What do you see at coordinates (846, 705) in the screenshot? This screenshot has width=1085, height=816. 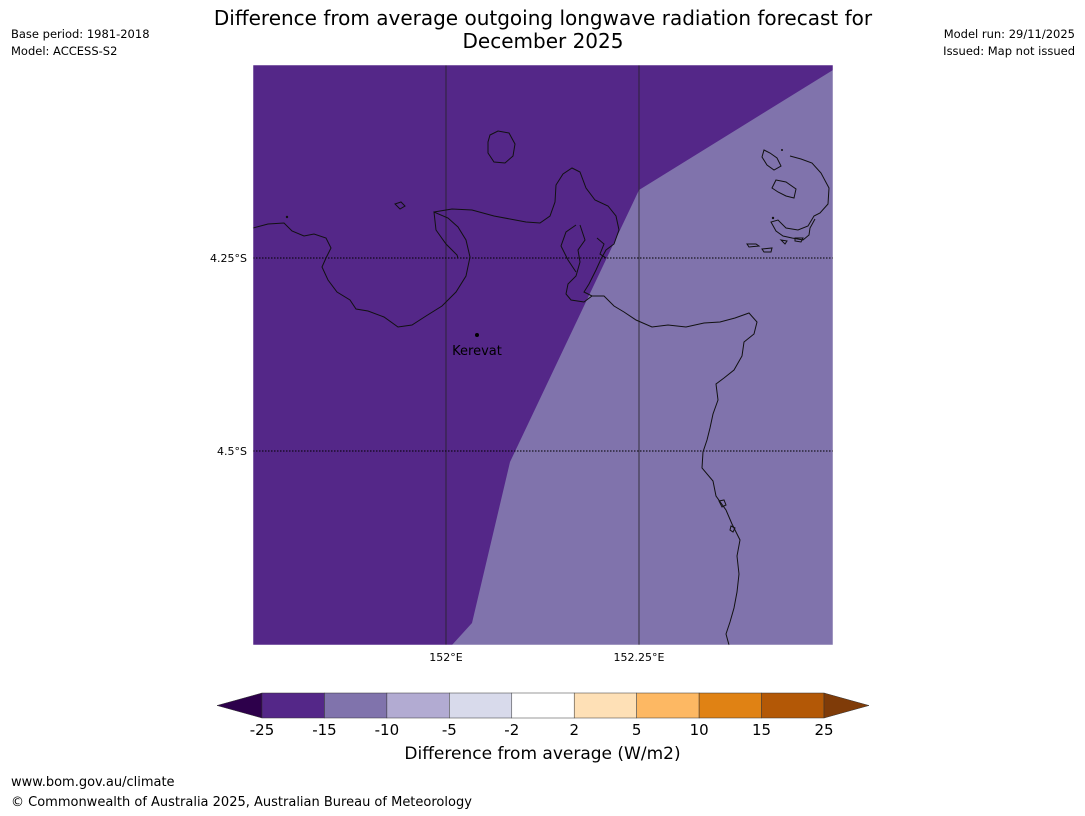 I see `colorbar-extend-high` at bounding box center [846, 705].